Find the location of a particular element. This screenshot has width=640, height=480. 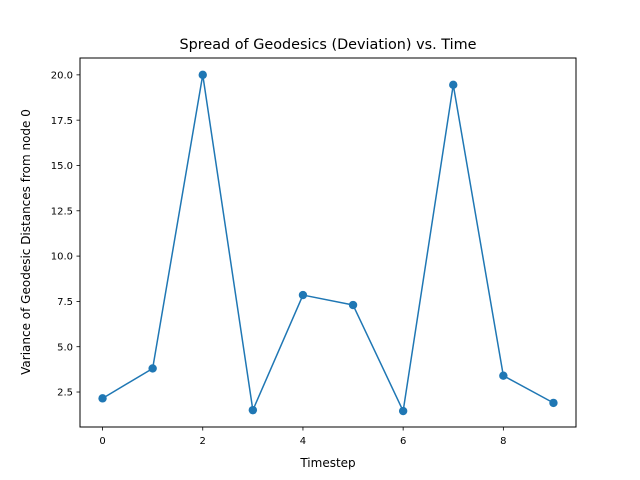

x-tick-label: 6 is located at coordinates (403, 441).